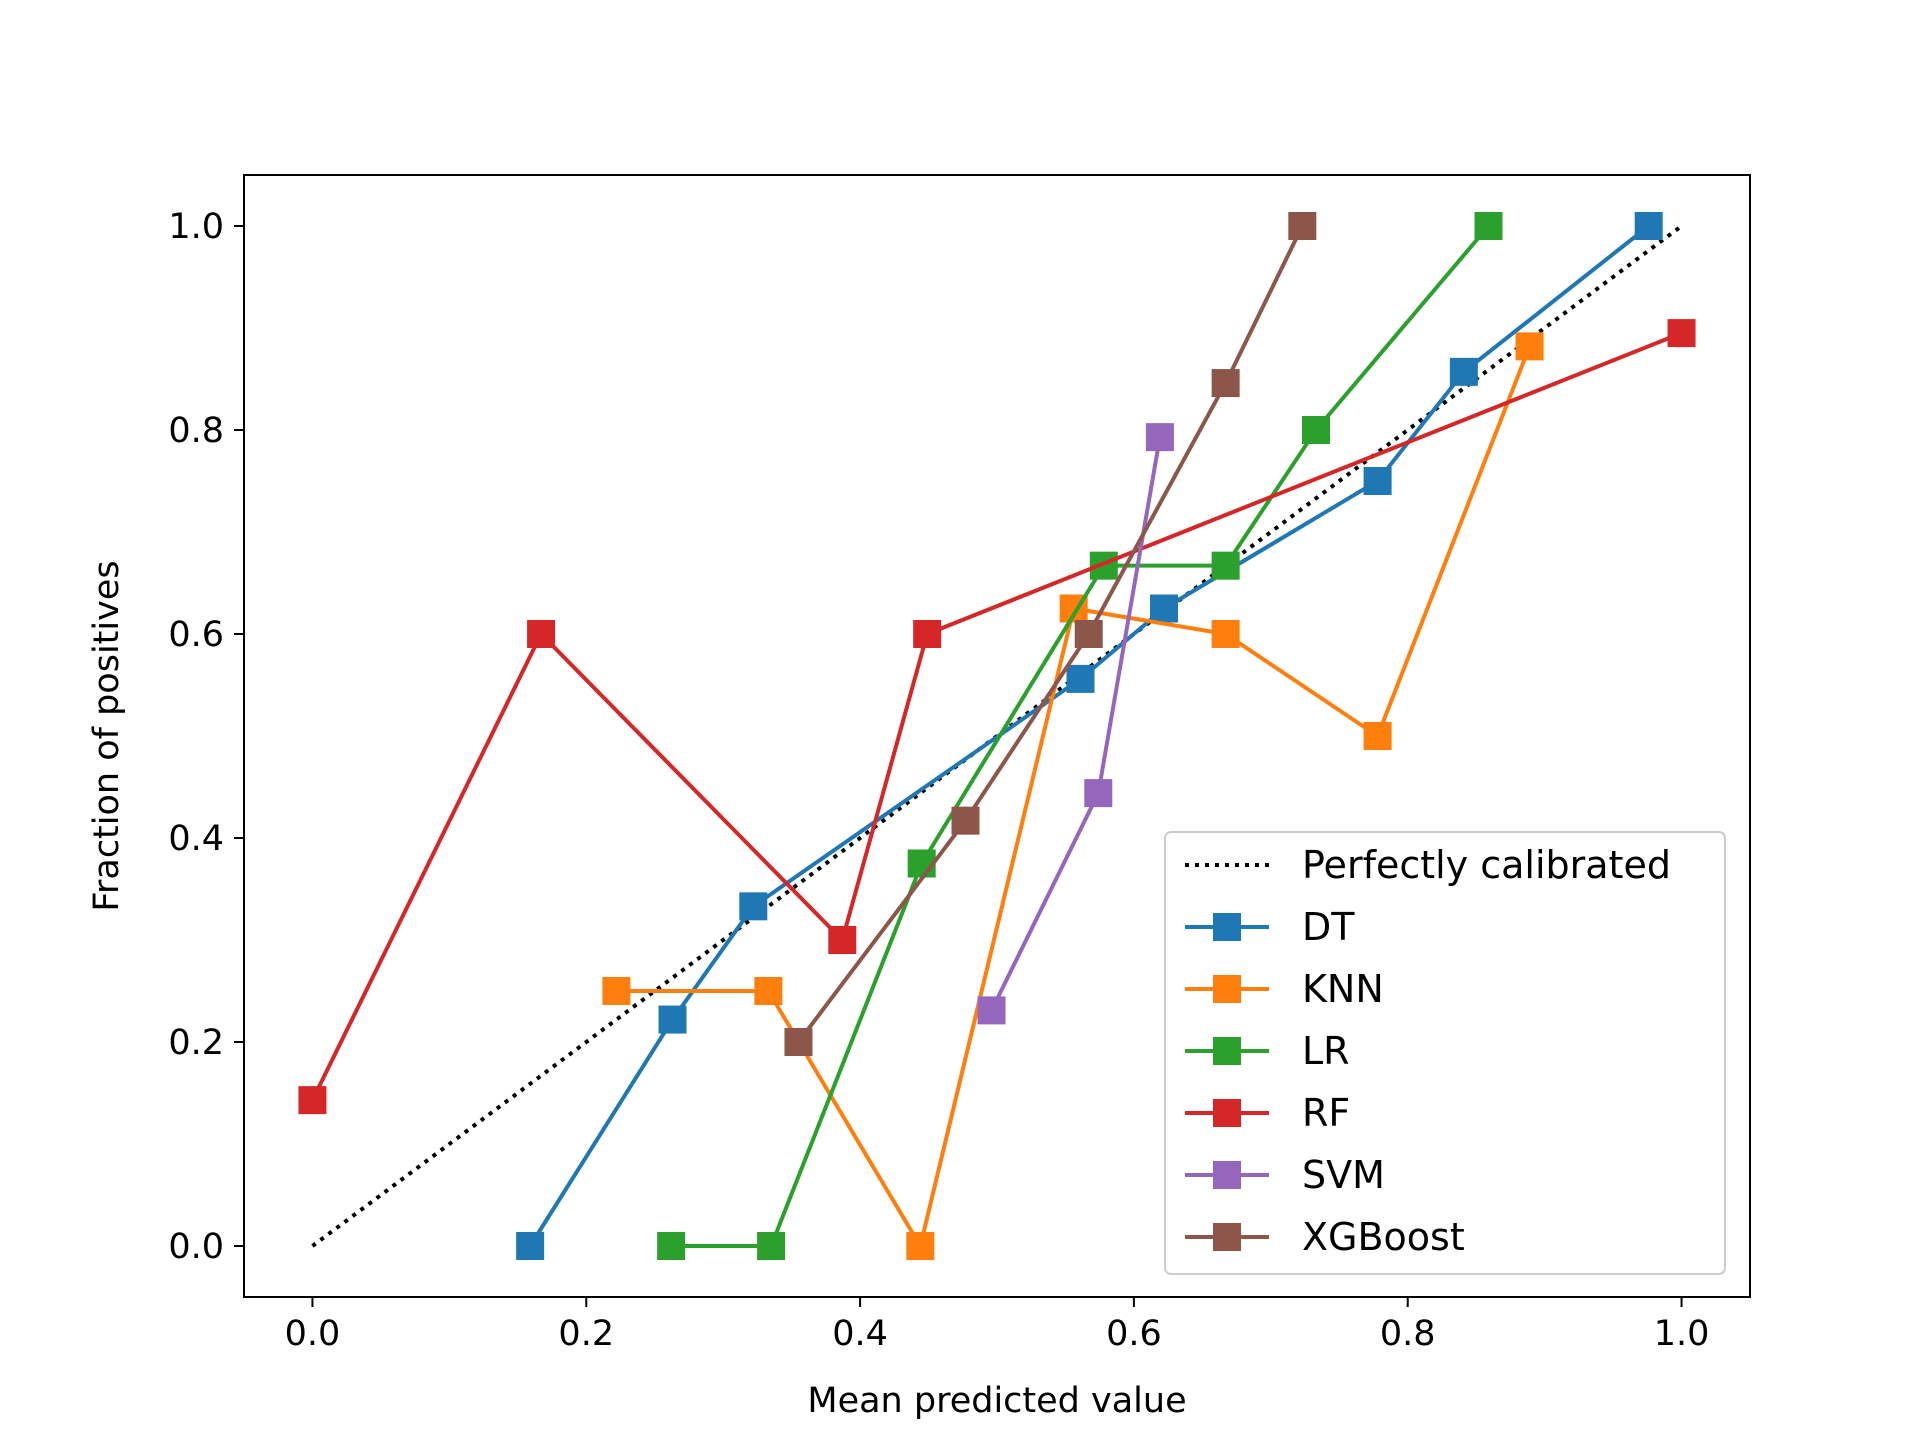  I want to click on legend-item-lr: LR, so click(1267, 1051).